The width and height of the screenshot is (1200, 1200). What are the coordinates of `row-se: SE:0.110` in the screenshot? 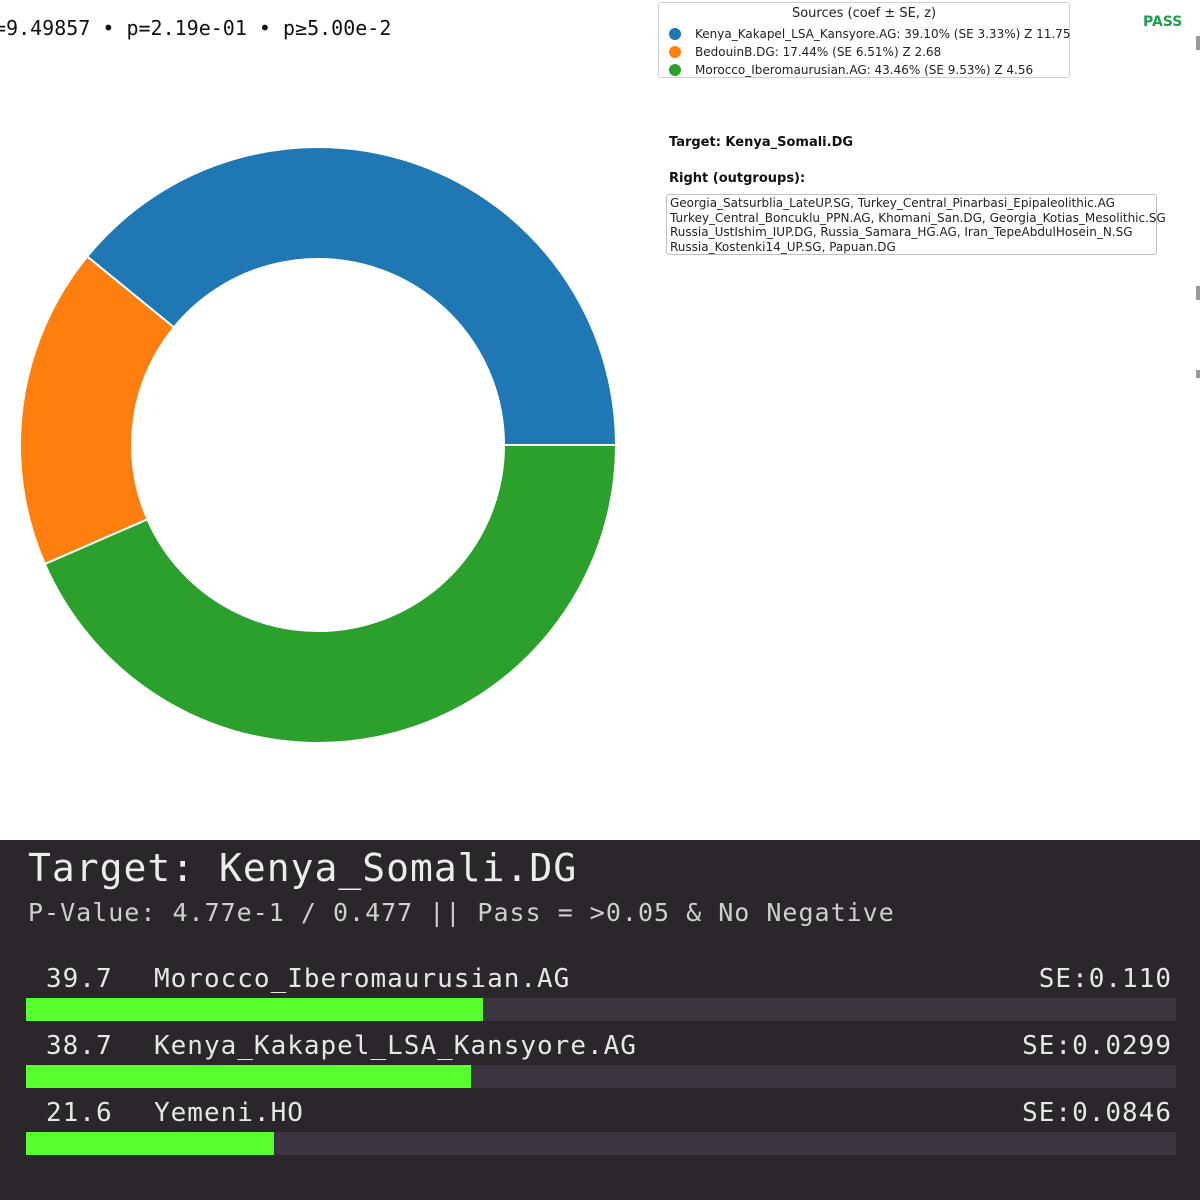 It's located at (1105, 979).